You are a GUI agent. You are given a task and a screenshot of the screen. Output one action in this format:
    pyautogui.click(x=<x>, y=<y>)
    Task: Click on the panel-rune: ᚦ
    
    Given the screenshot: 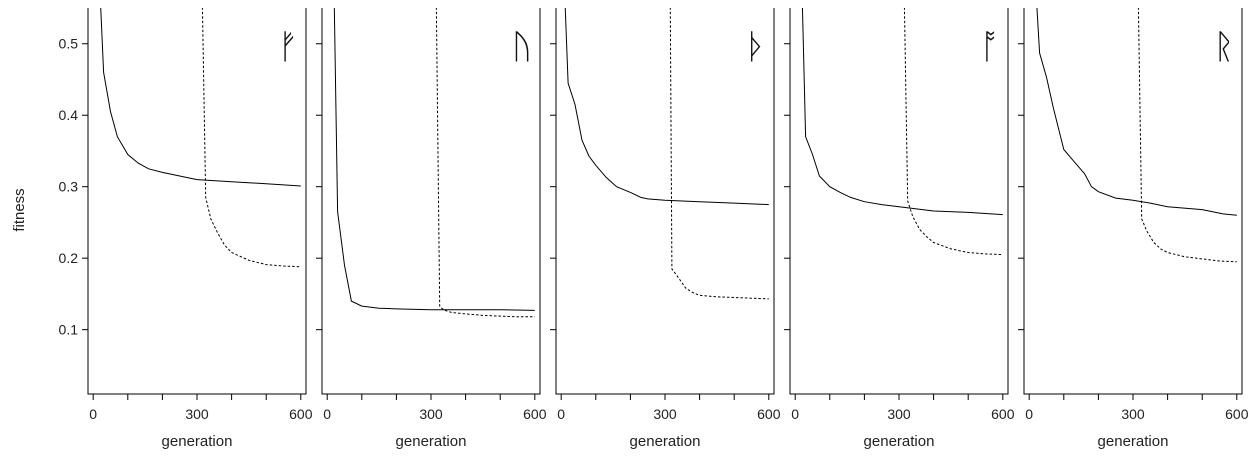 What is the action you would take?
    pyautogui.click(x=756, y=47)
    